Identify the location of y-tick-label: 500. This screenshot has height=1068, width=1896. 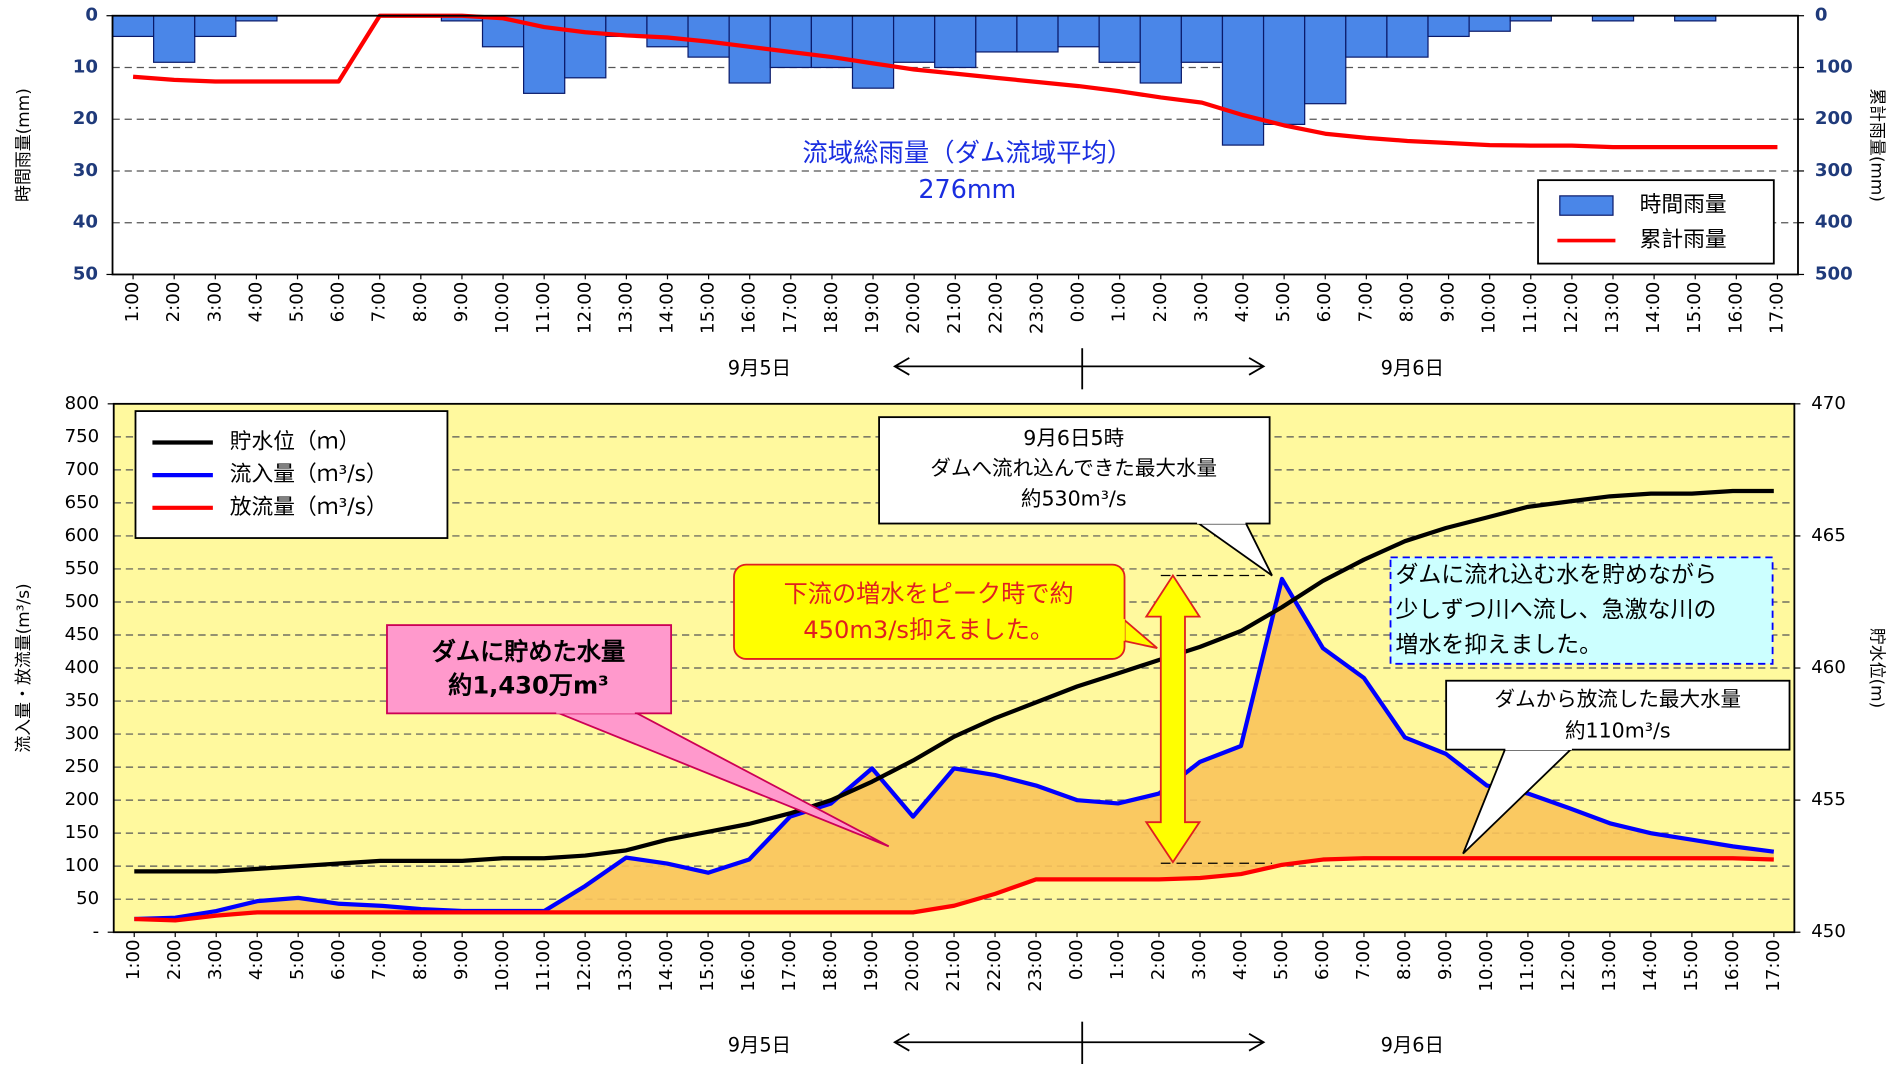
(82, 601).